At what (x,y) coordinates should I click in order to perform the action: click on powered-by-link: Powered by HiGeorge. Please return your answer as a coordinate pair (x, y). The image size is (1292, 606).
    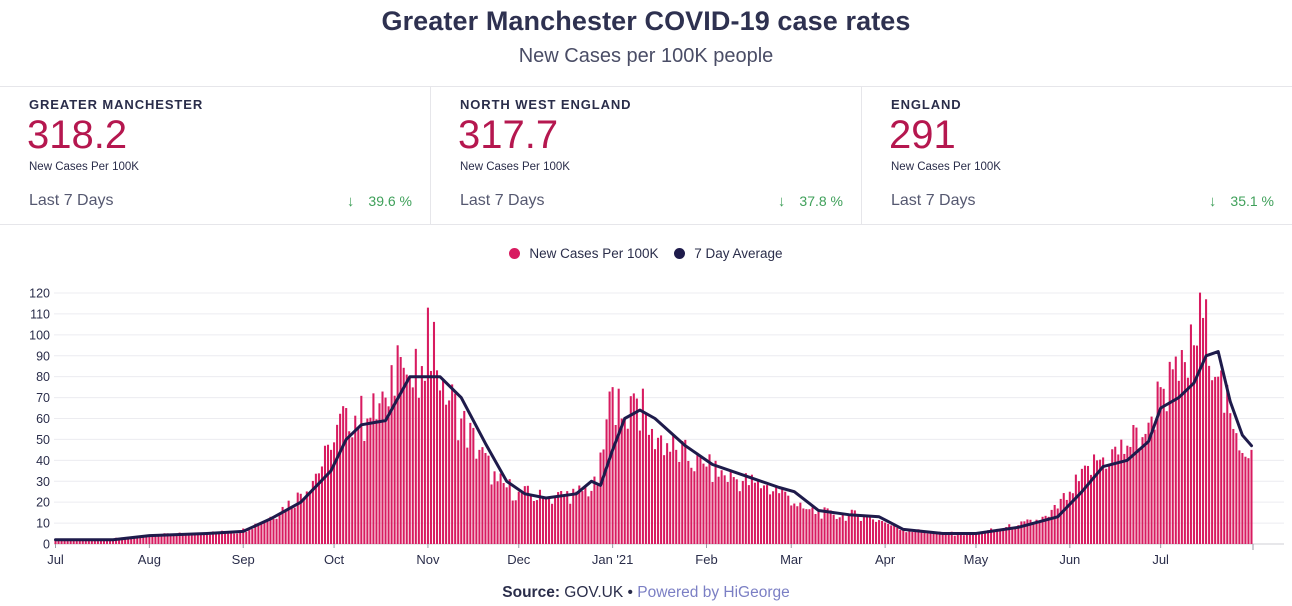
    Looking at the image, I should click on (713, 592).